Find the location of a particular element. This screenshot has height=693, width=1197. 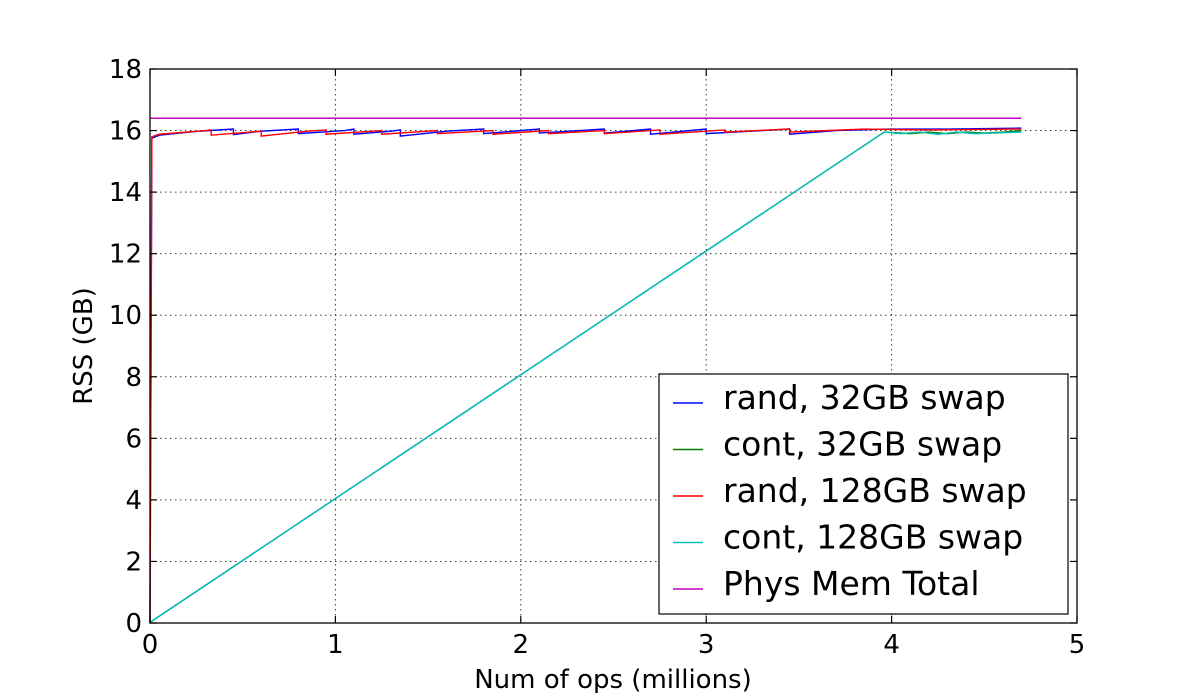

y-tick-label: 18 is located at coordinates (125, 70).